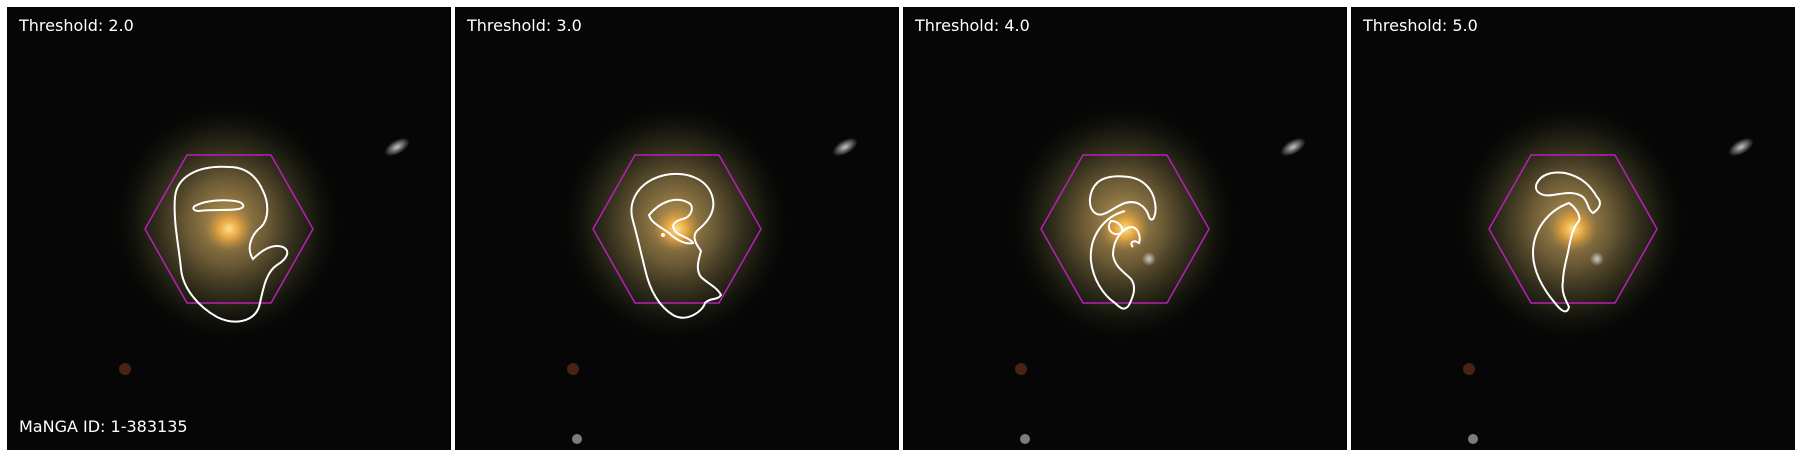 The height and width of the screenshot is (457, 1800). Describe the element at coordinates (663, 235) in the screenshot. I see `contour-dot` at that location.